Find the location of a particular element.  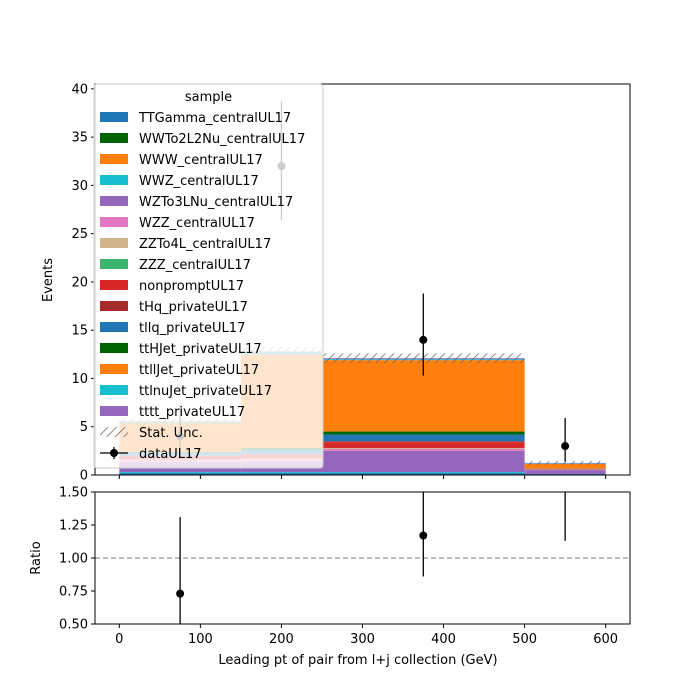

ratio-x-ticks: 0 100 200 300 400 500 600 is located at coordinates (366, 635).